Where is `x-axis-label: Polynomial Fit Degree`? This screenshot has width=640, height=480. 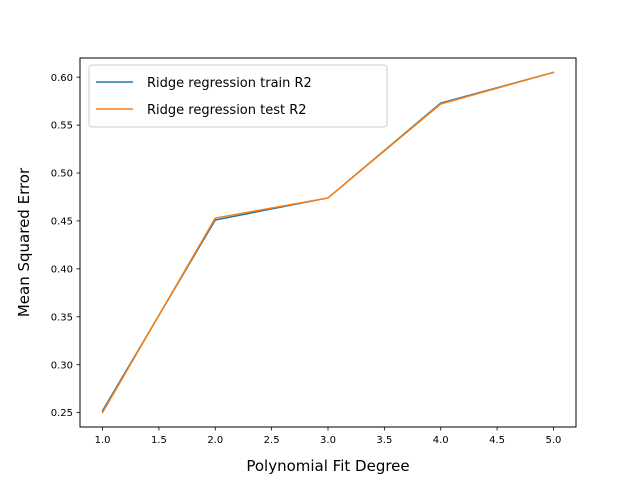
x-axis-label: Polynomial Fit Degree is located at coordinates (327, 466).